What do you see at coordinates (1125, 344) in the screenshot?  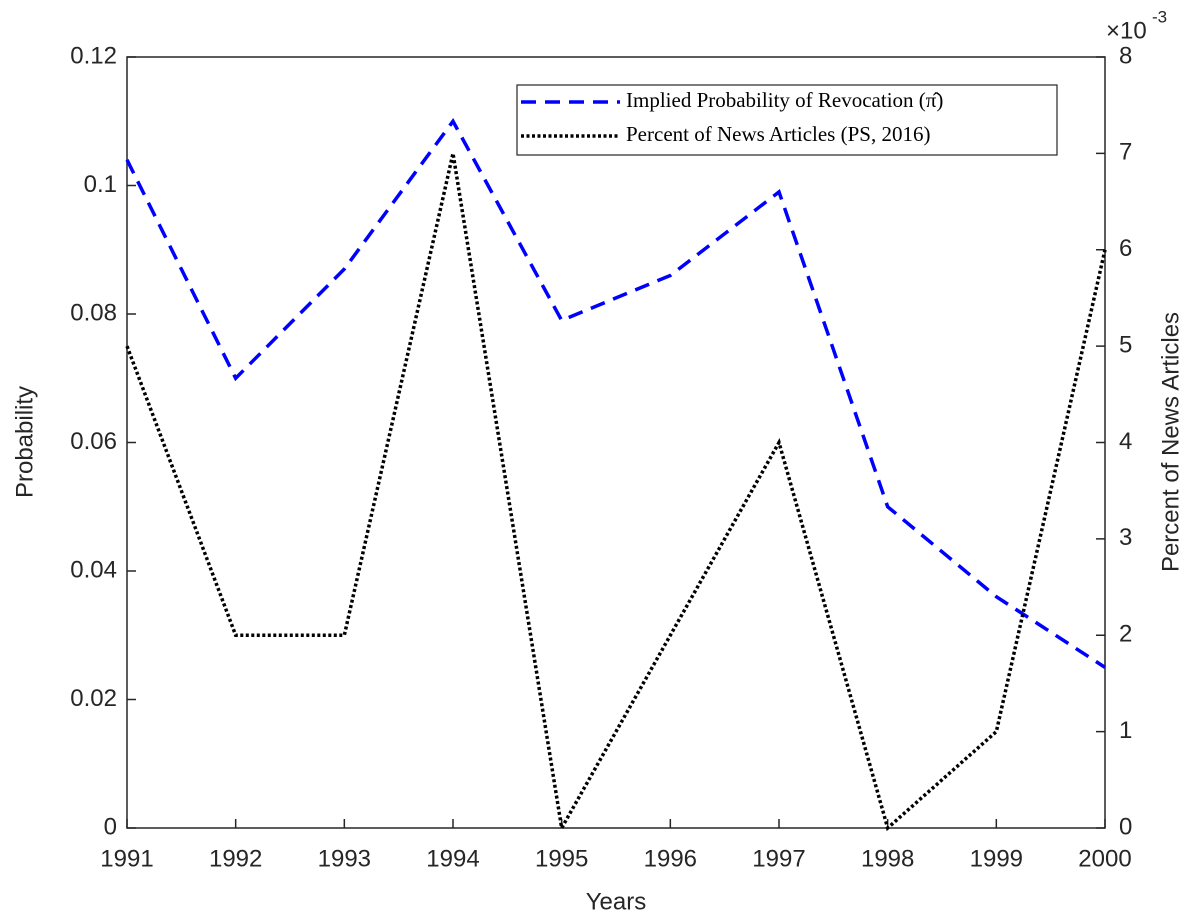 I see `y2-tick-label: 5` at bounding box center [1125, 344].